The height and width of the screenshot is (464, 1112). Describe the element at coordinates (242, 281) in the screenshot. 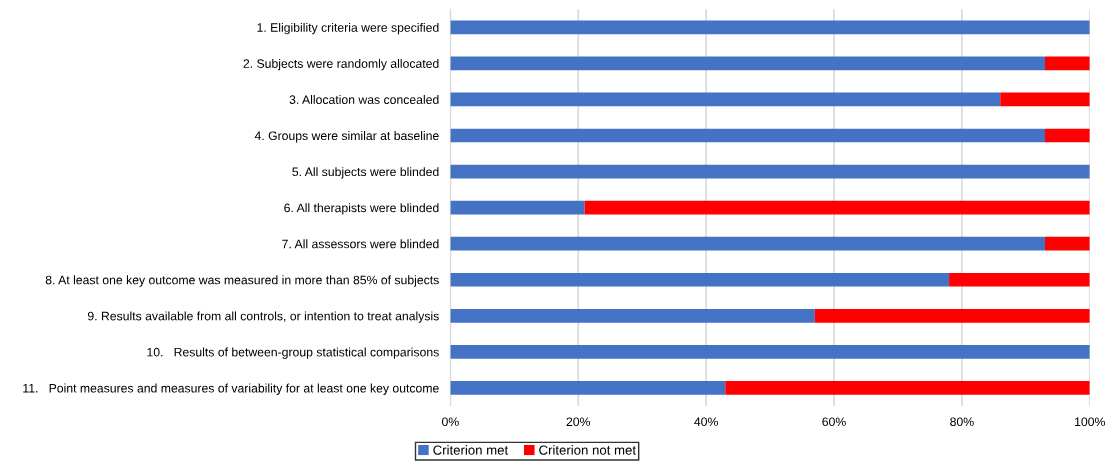

I see `y-tick-label: 8. At least one key outcome was measured in more than 85% of subjects` at that location.